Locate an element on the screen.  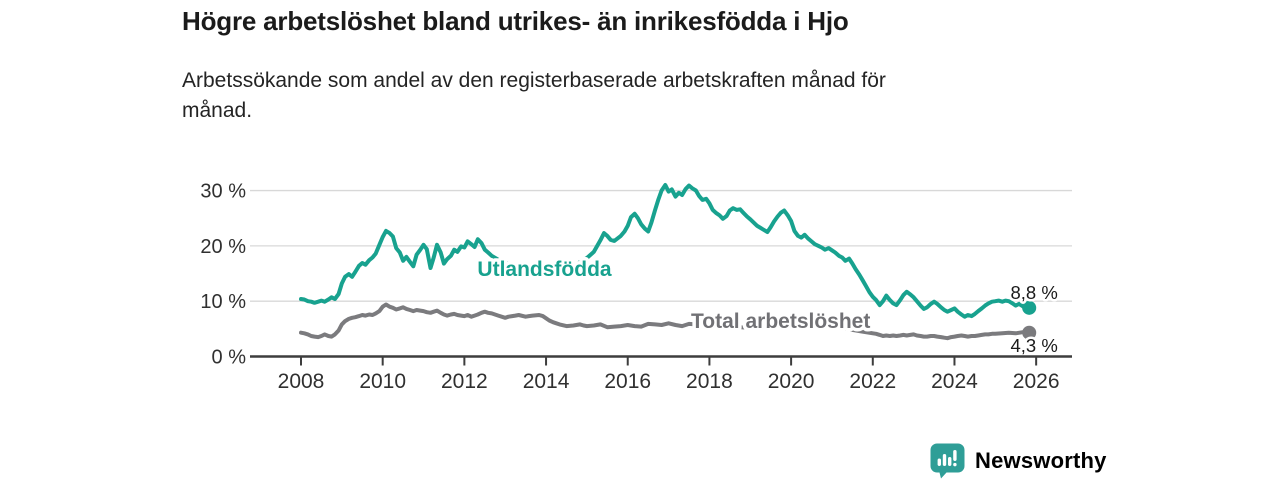
x-tick-label-2026: 2026 is located at coordinates (1036, 381).